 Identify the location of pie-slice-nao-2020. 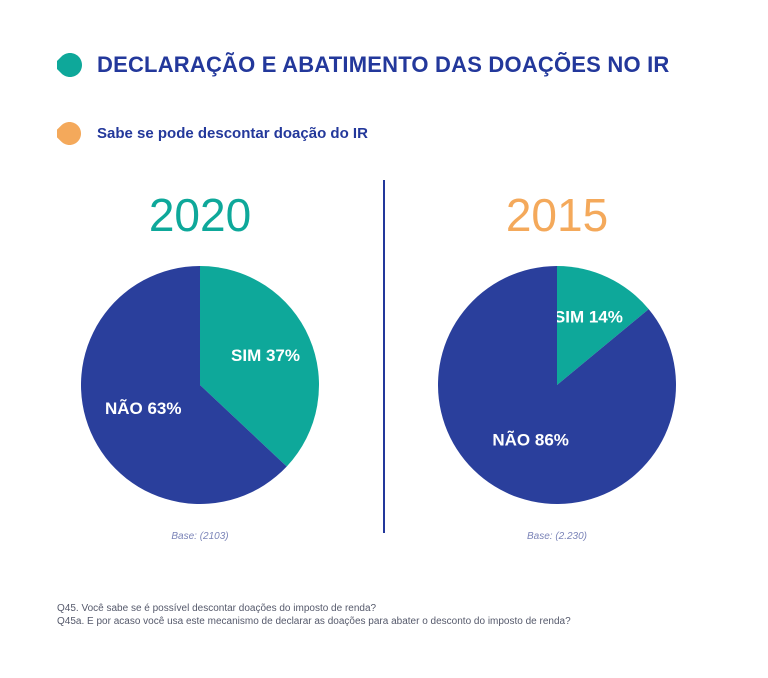
(184, 385).